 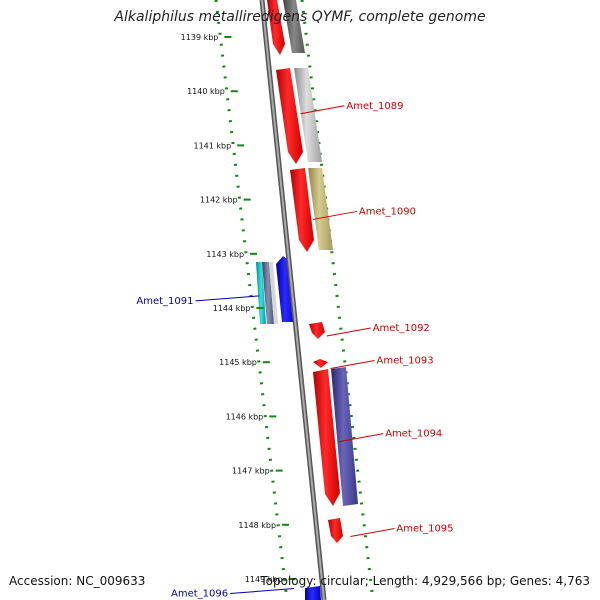 What do you see at coordinates (238, 362) in the screenshot?
I see `ruler-tick-label: 1145 kbp` at bounding box center [238, 362].